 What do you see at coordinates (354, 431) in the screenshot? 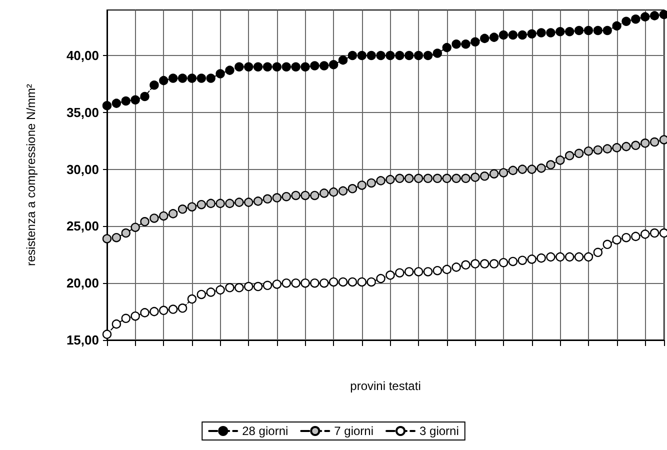
I see `legend-label: 7 giorni` at bounding box center [354, 431].